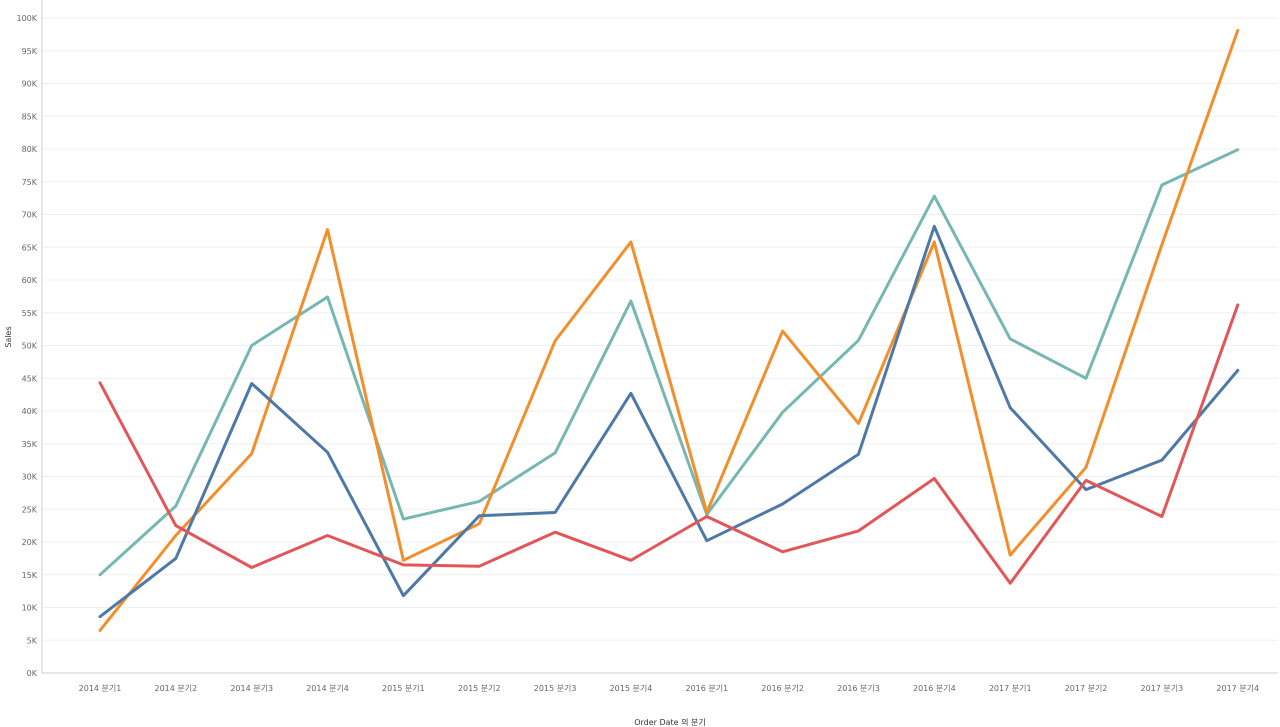  What do you see at coordinates (555, 688) in the screenshot?
I see `x-tick-label: 2015 분기3` at bounding box center [555, 688].